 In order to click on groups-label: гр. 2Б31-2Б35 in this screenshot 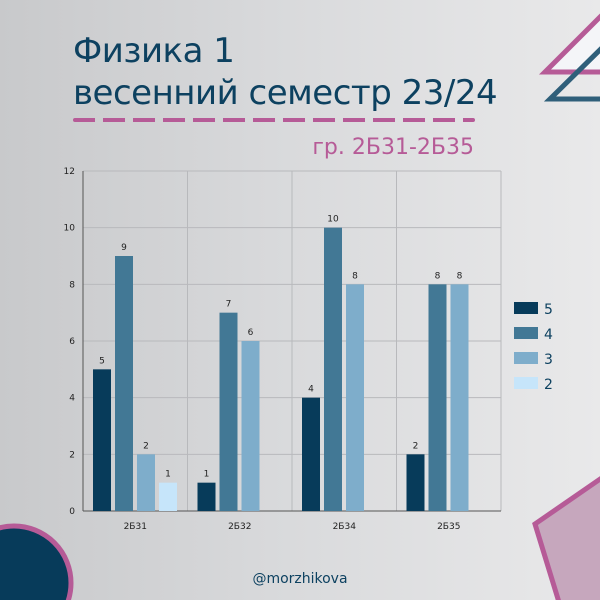, I will do `click(393, 147)`.